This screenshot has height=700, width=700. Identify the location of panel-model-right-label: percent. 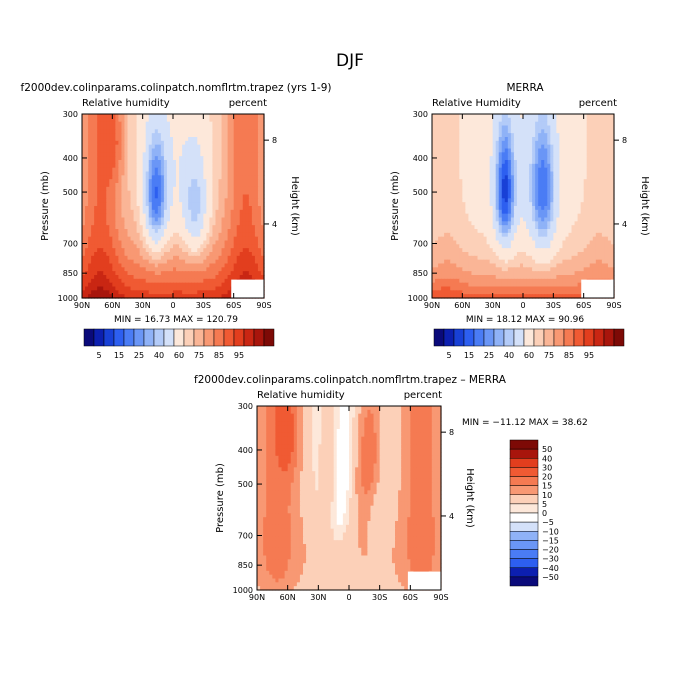
(248, 103).